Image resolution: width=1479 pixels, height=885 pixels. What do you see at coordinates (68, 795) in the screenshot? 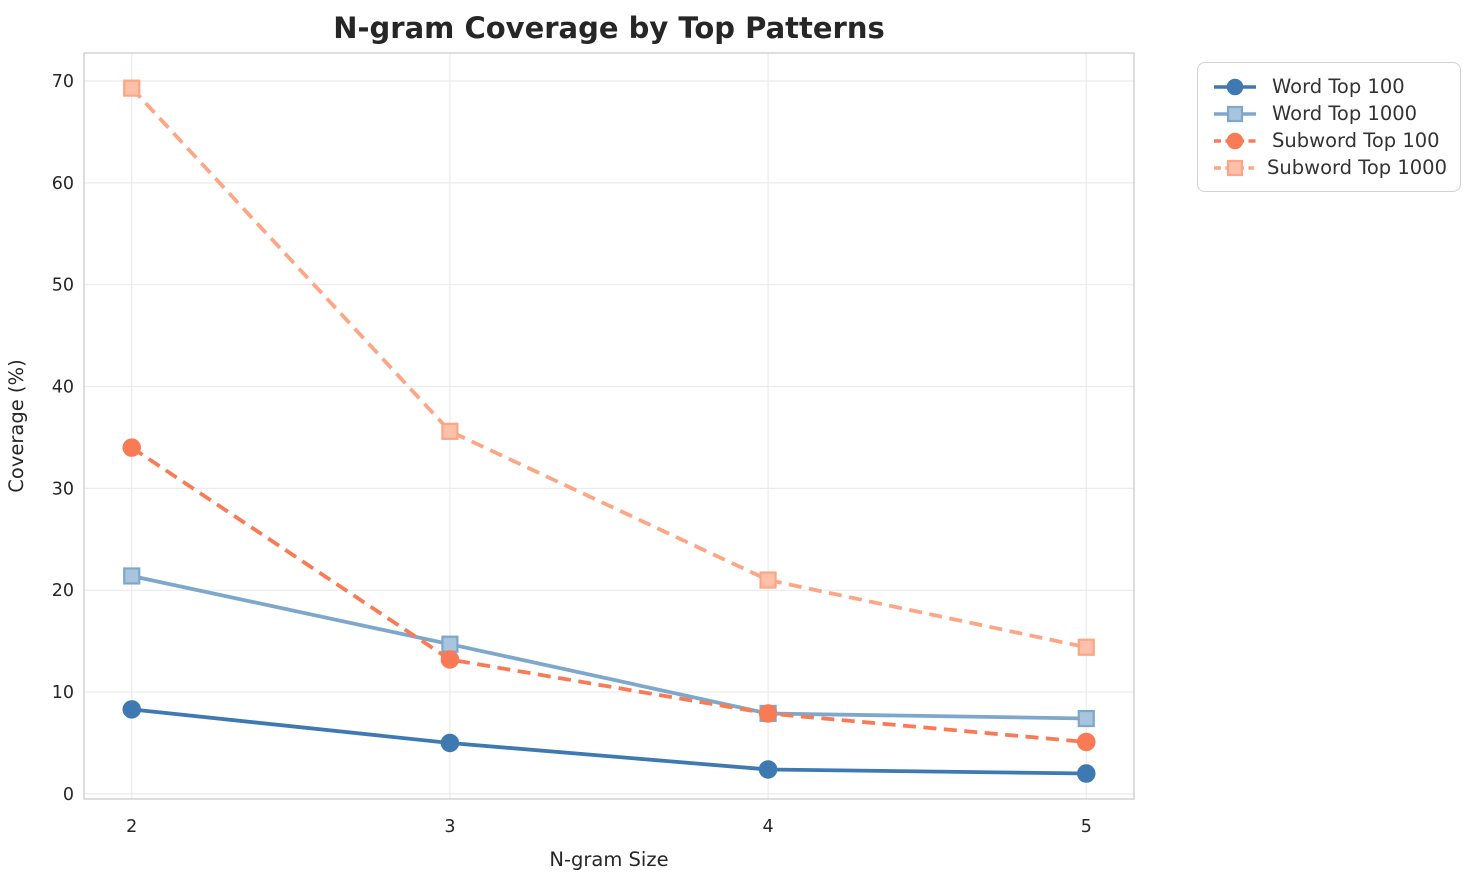
I see `y-tick-label: 0` at bounding box center [68, 795].